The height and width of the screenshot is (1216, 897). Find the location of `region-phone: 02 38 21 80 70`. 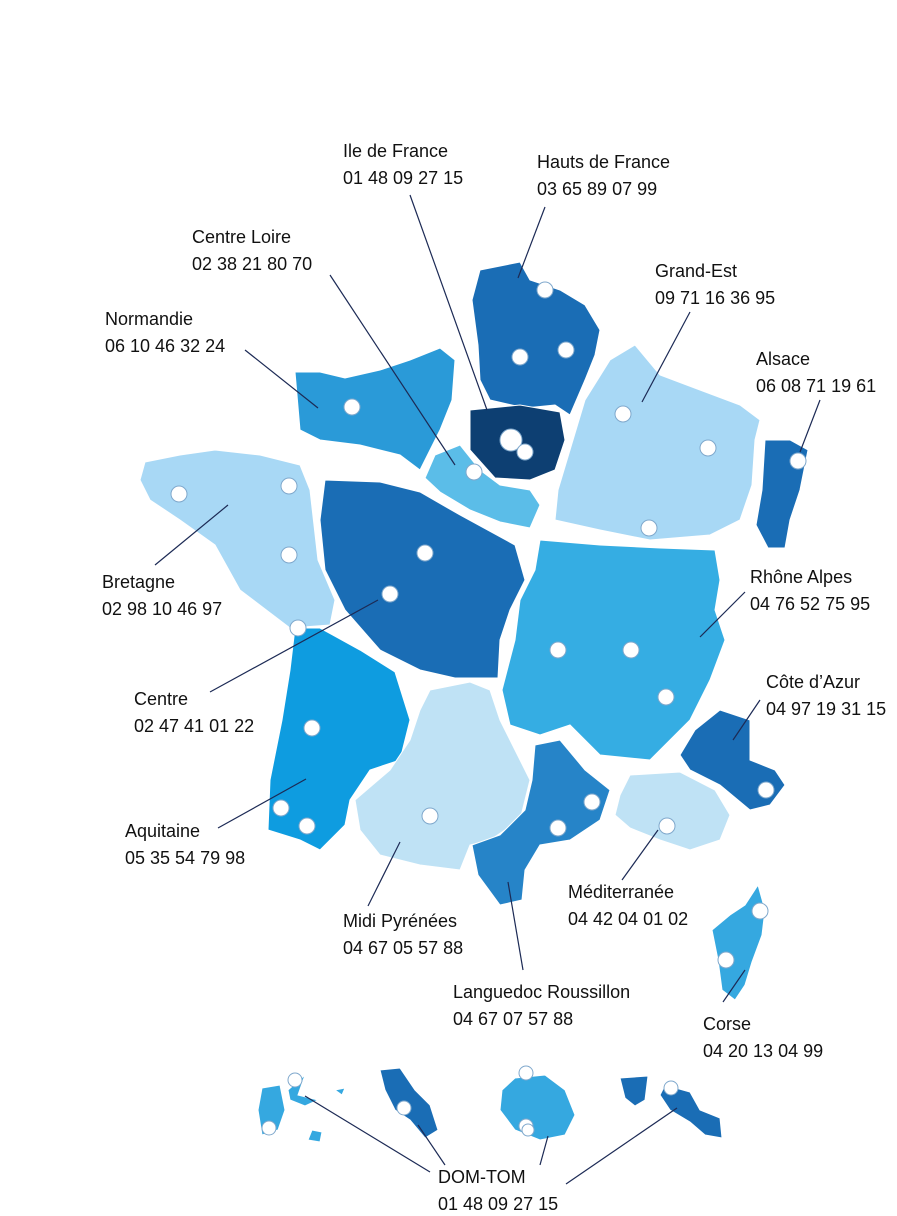

region-phone: 02 38 21 80 70 is located at coordinates (252, 264).